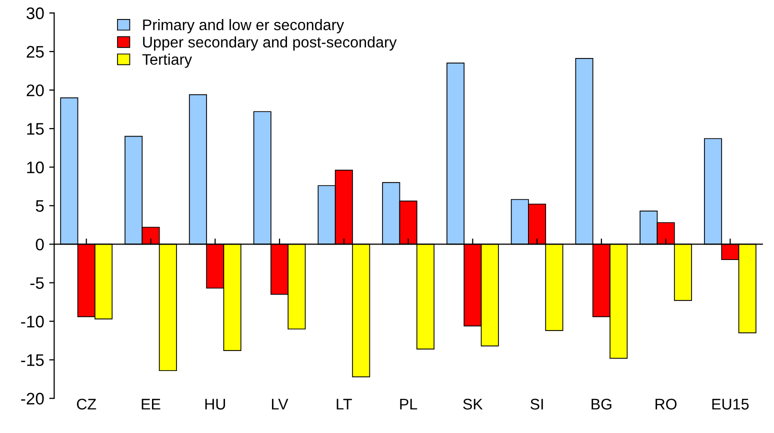 This screenshot has width=774, height=433. What do you see at coordinates (602, 404) in the screenshot?
I see `x-tick-label: BG` at bounding box center [602, 404].